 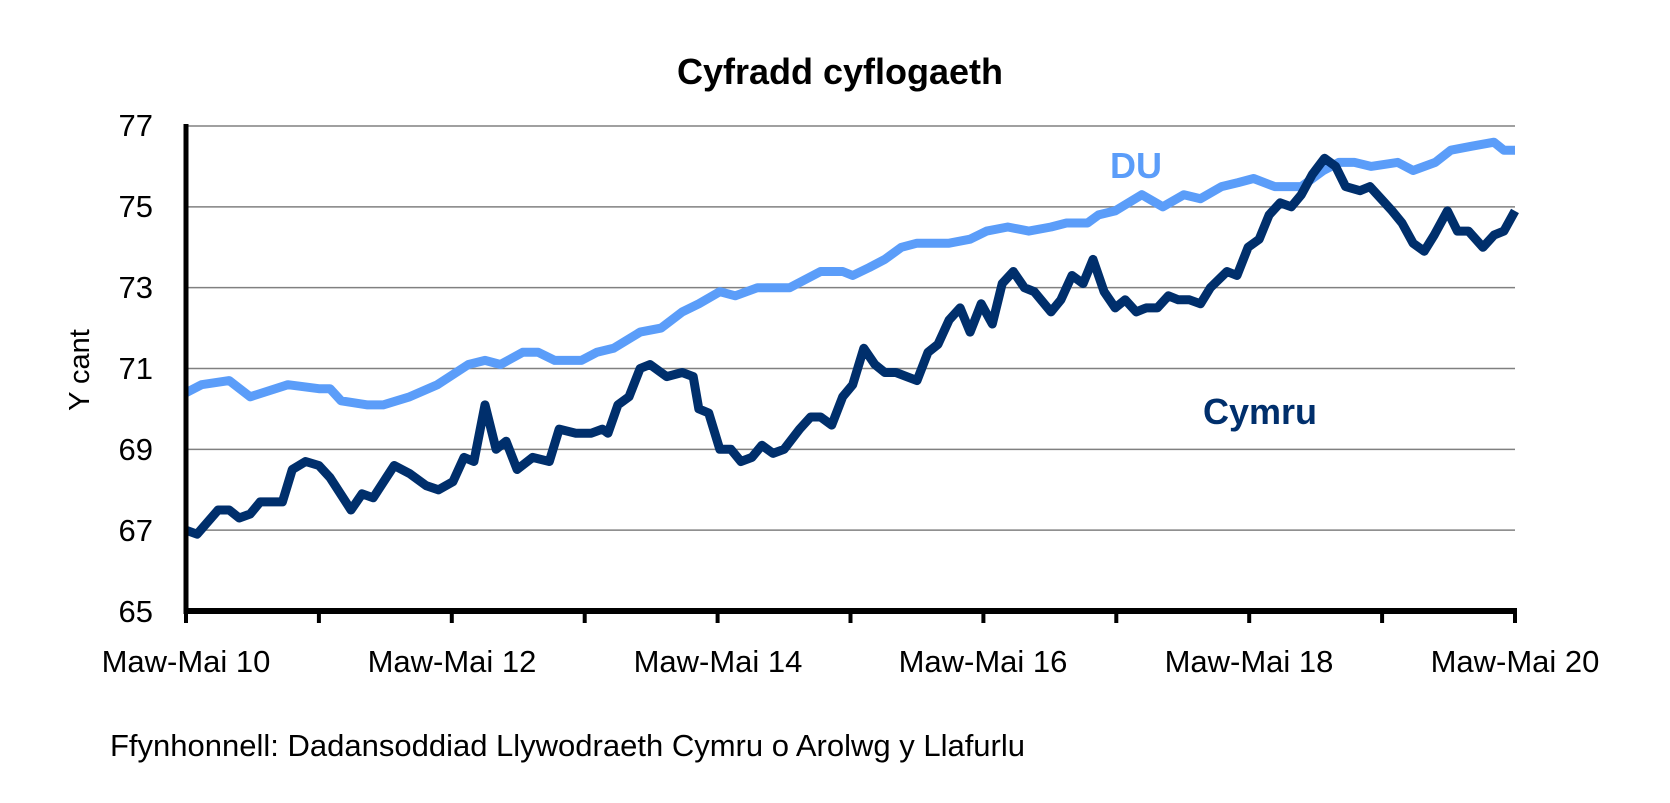 I want to click on x-tick-label: Maw-Mai 12, so click(x=452, y=661).